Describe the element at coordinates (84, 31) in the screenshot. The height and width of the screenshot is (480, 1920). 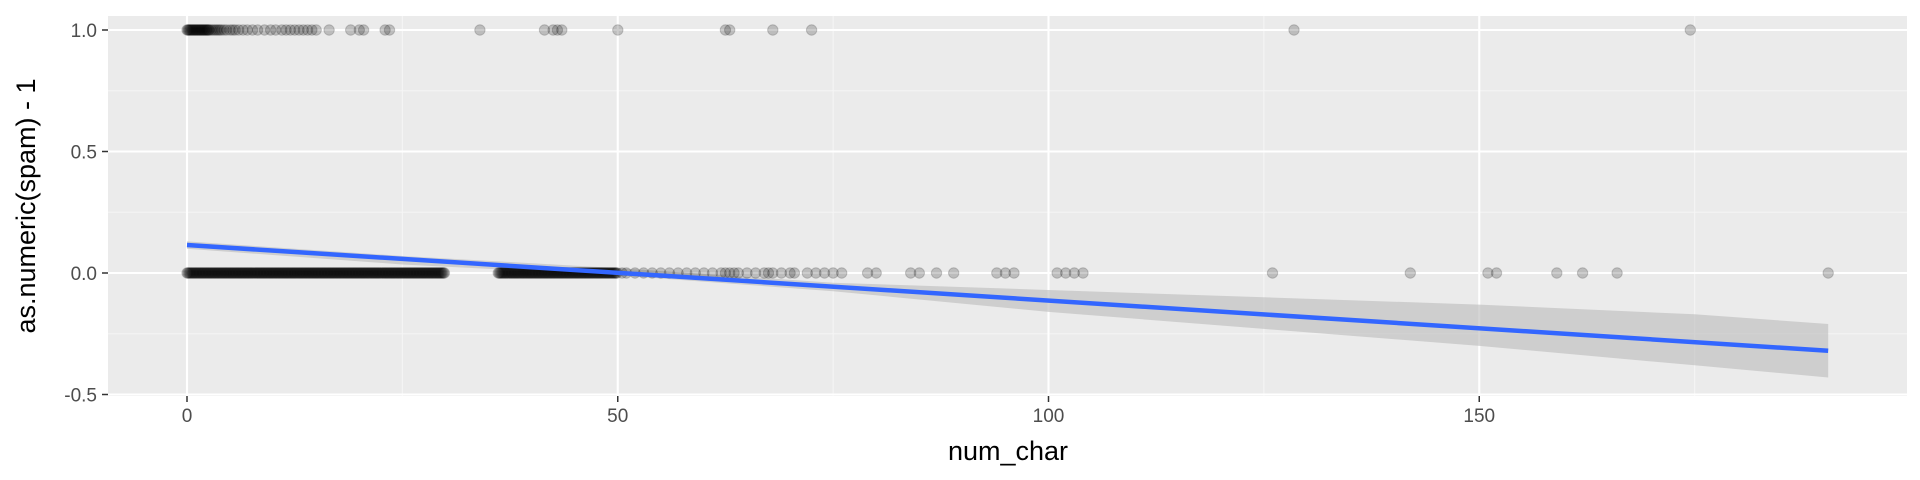
I see `y-tick-label: 1.0` at that location.